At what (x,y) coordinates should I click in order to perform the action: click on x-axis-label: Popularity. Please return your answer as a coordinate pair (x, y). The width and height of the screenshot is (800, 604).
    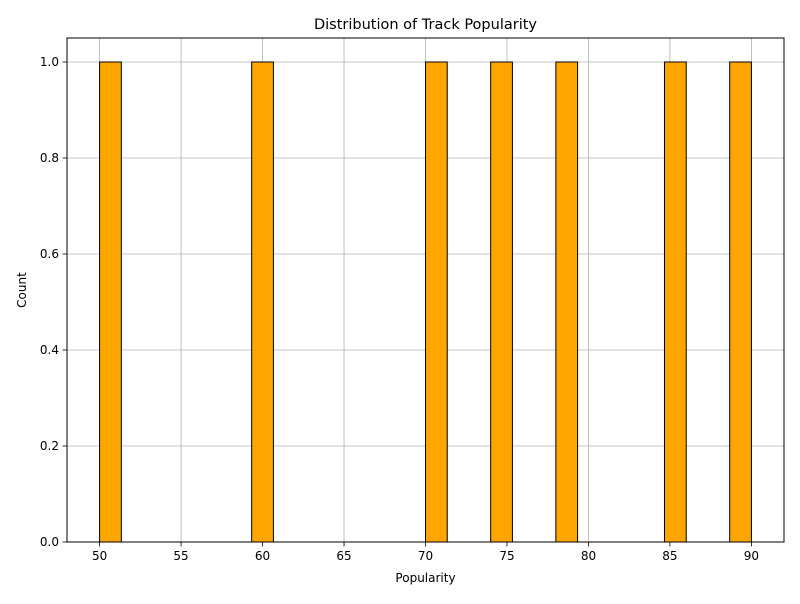
    Looking at the image, I should click on (425, 578).